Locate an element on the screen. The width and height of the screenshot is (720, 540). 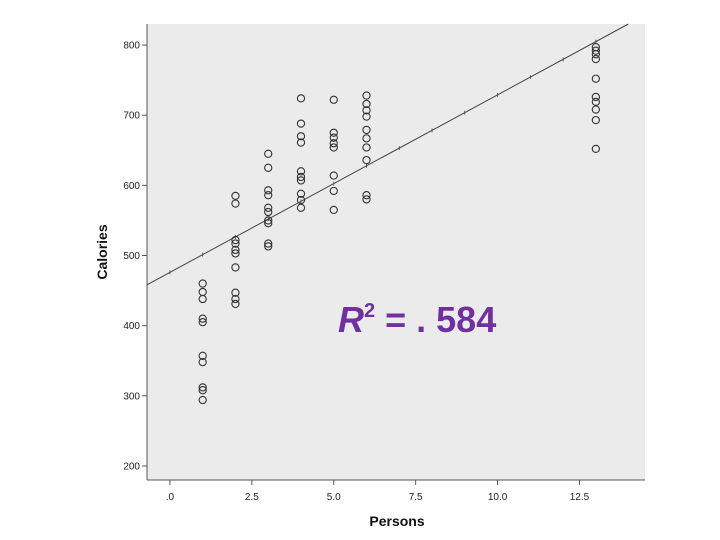
x-tick-label: 12.5 is located at coordinates (580, 497).